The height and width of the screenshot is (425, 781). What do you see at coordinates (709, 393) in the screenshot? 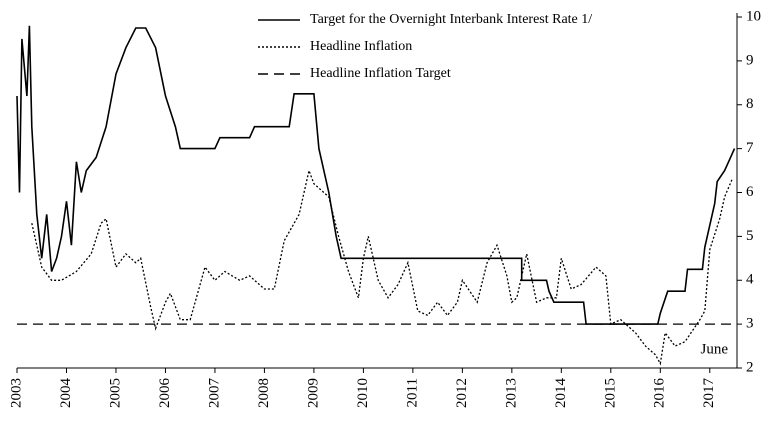
I see `x-tick-label: 2017` at bounding box center [709, 393].